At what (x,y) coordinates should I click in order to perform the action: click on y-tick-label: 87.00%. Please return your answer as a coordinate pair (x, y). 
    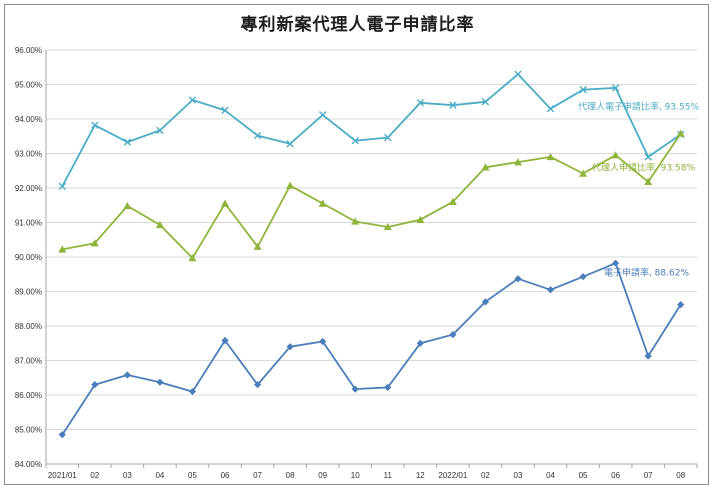
    Looking at the image, I should click on (28, 361).